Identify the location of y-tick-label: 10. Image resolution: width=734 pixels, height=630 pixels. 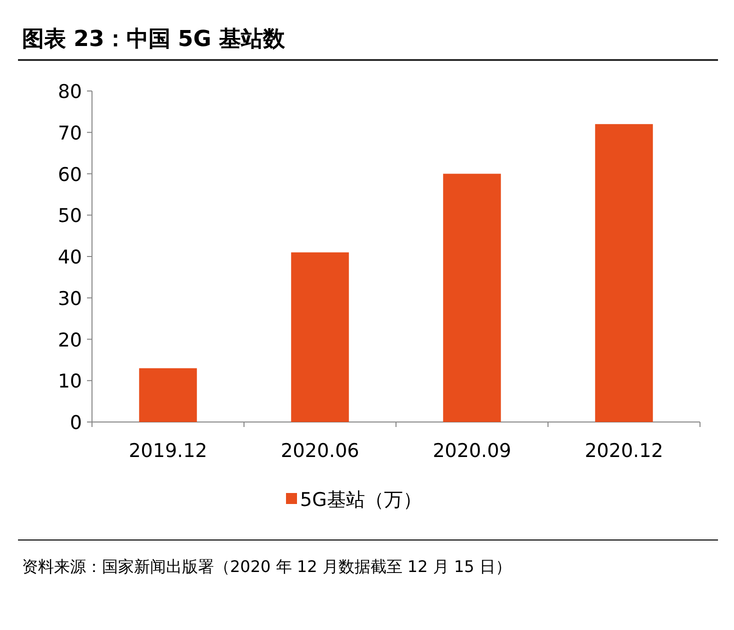
(70, 381).